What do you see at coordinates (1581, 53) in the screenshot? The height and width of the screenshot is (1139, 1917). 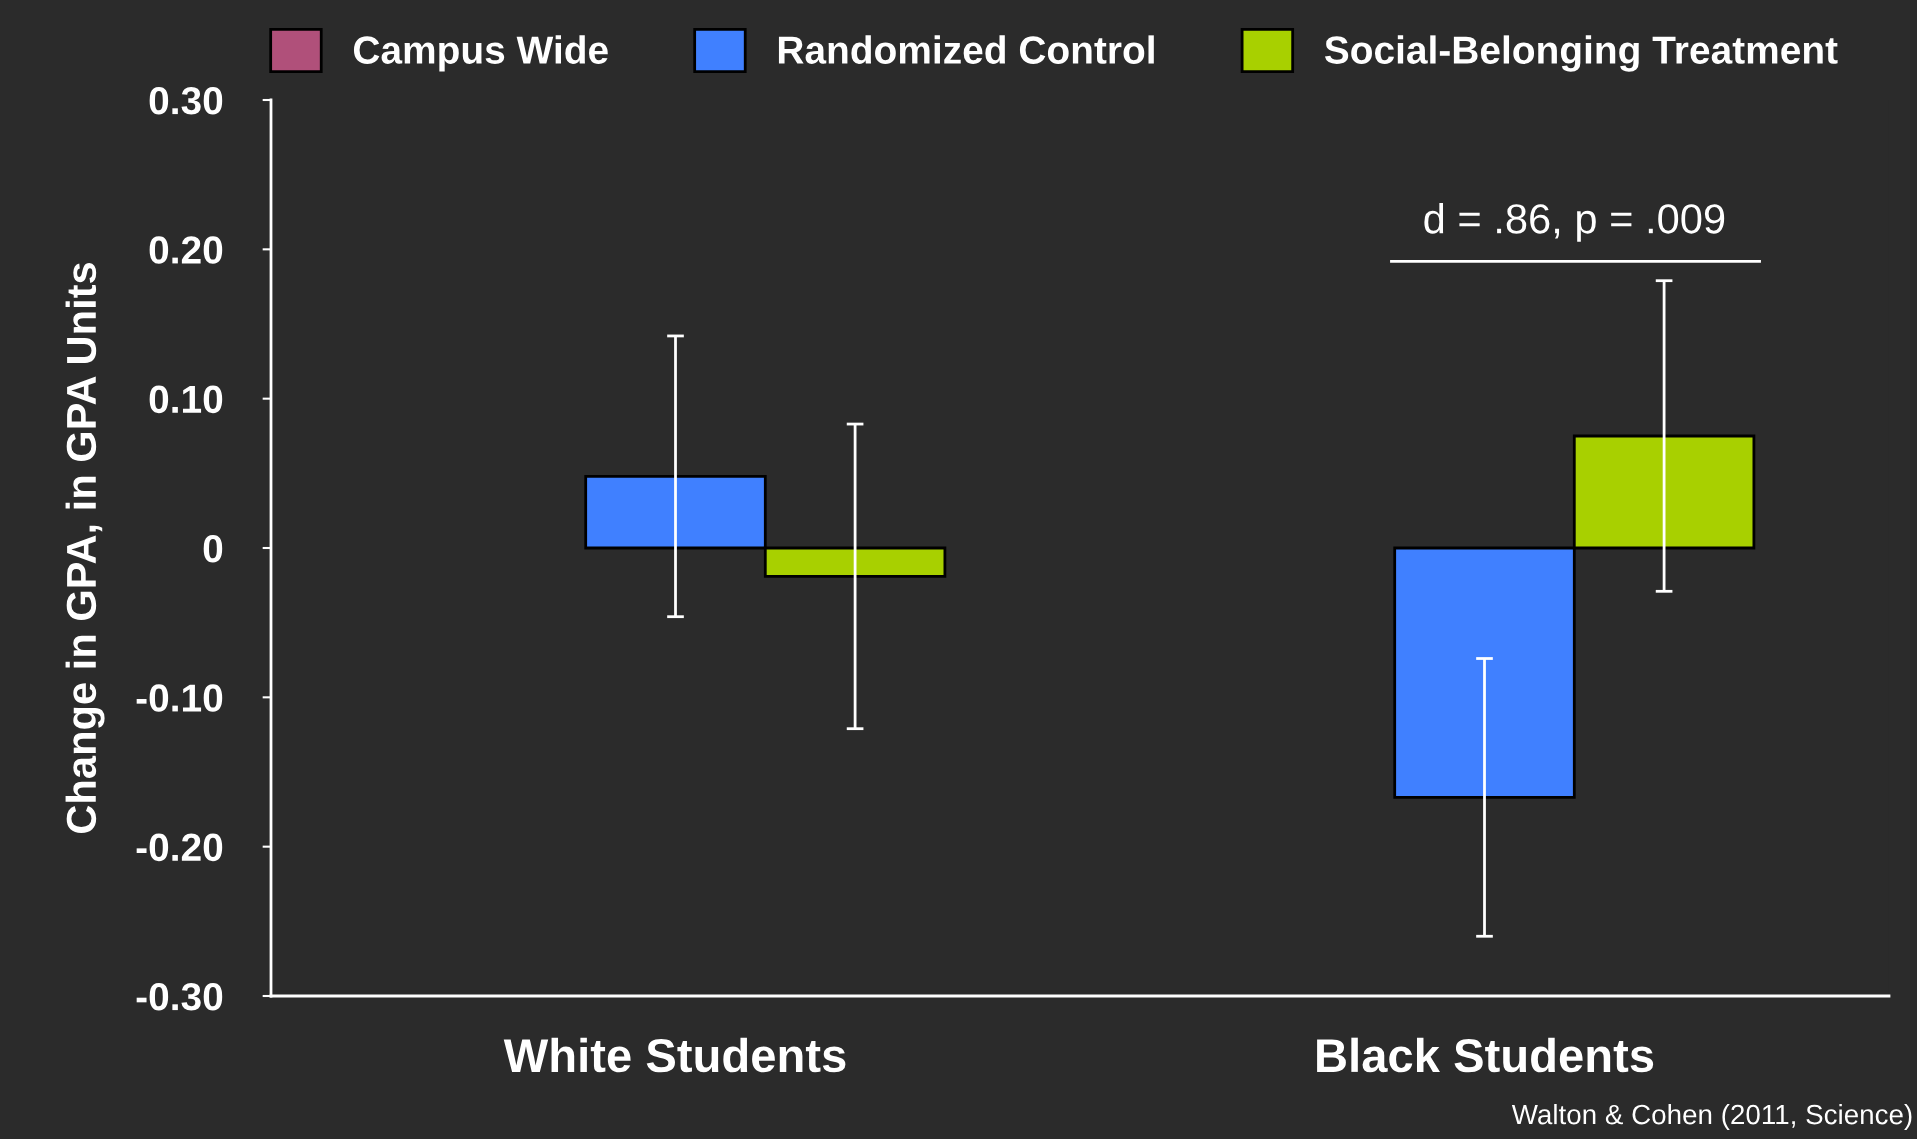 I see `legend-label: Social-Belonging Treatment` at bounding box center [1581, 53].